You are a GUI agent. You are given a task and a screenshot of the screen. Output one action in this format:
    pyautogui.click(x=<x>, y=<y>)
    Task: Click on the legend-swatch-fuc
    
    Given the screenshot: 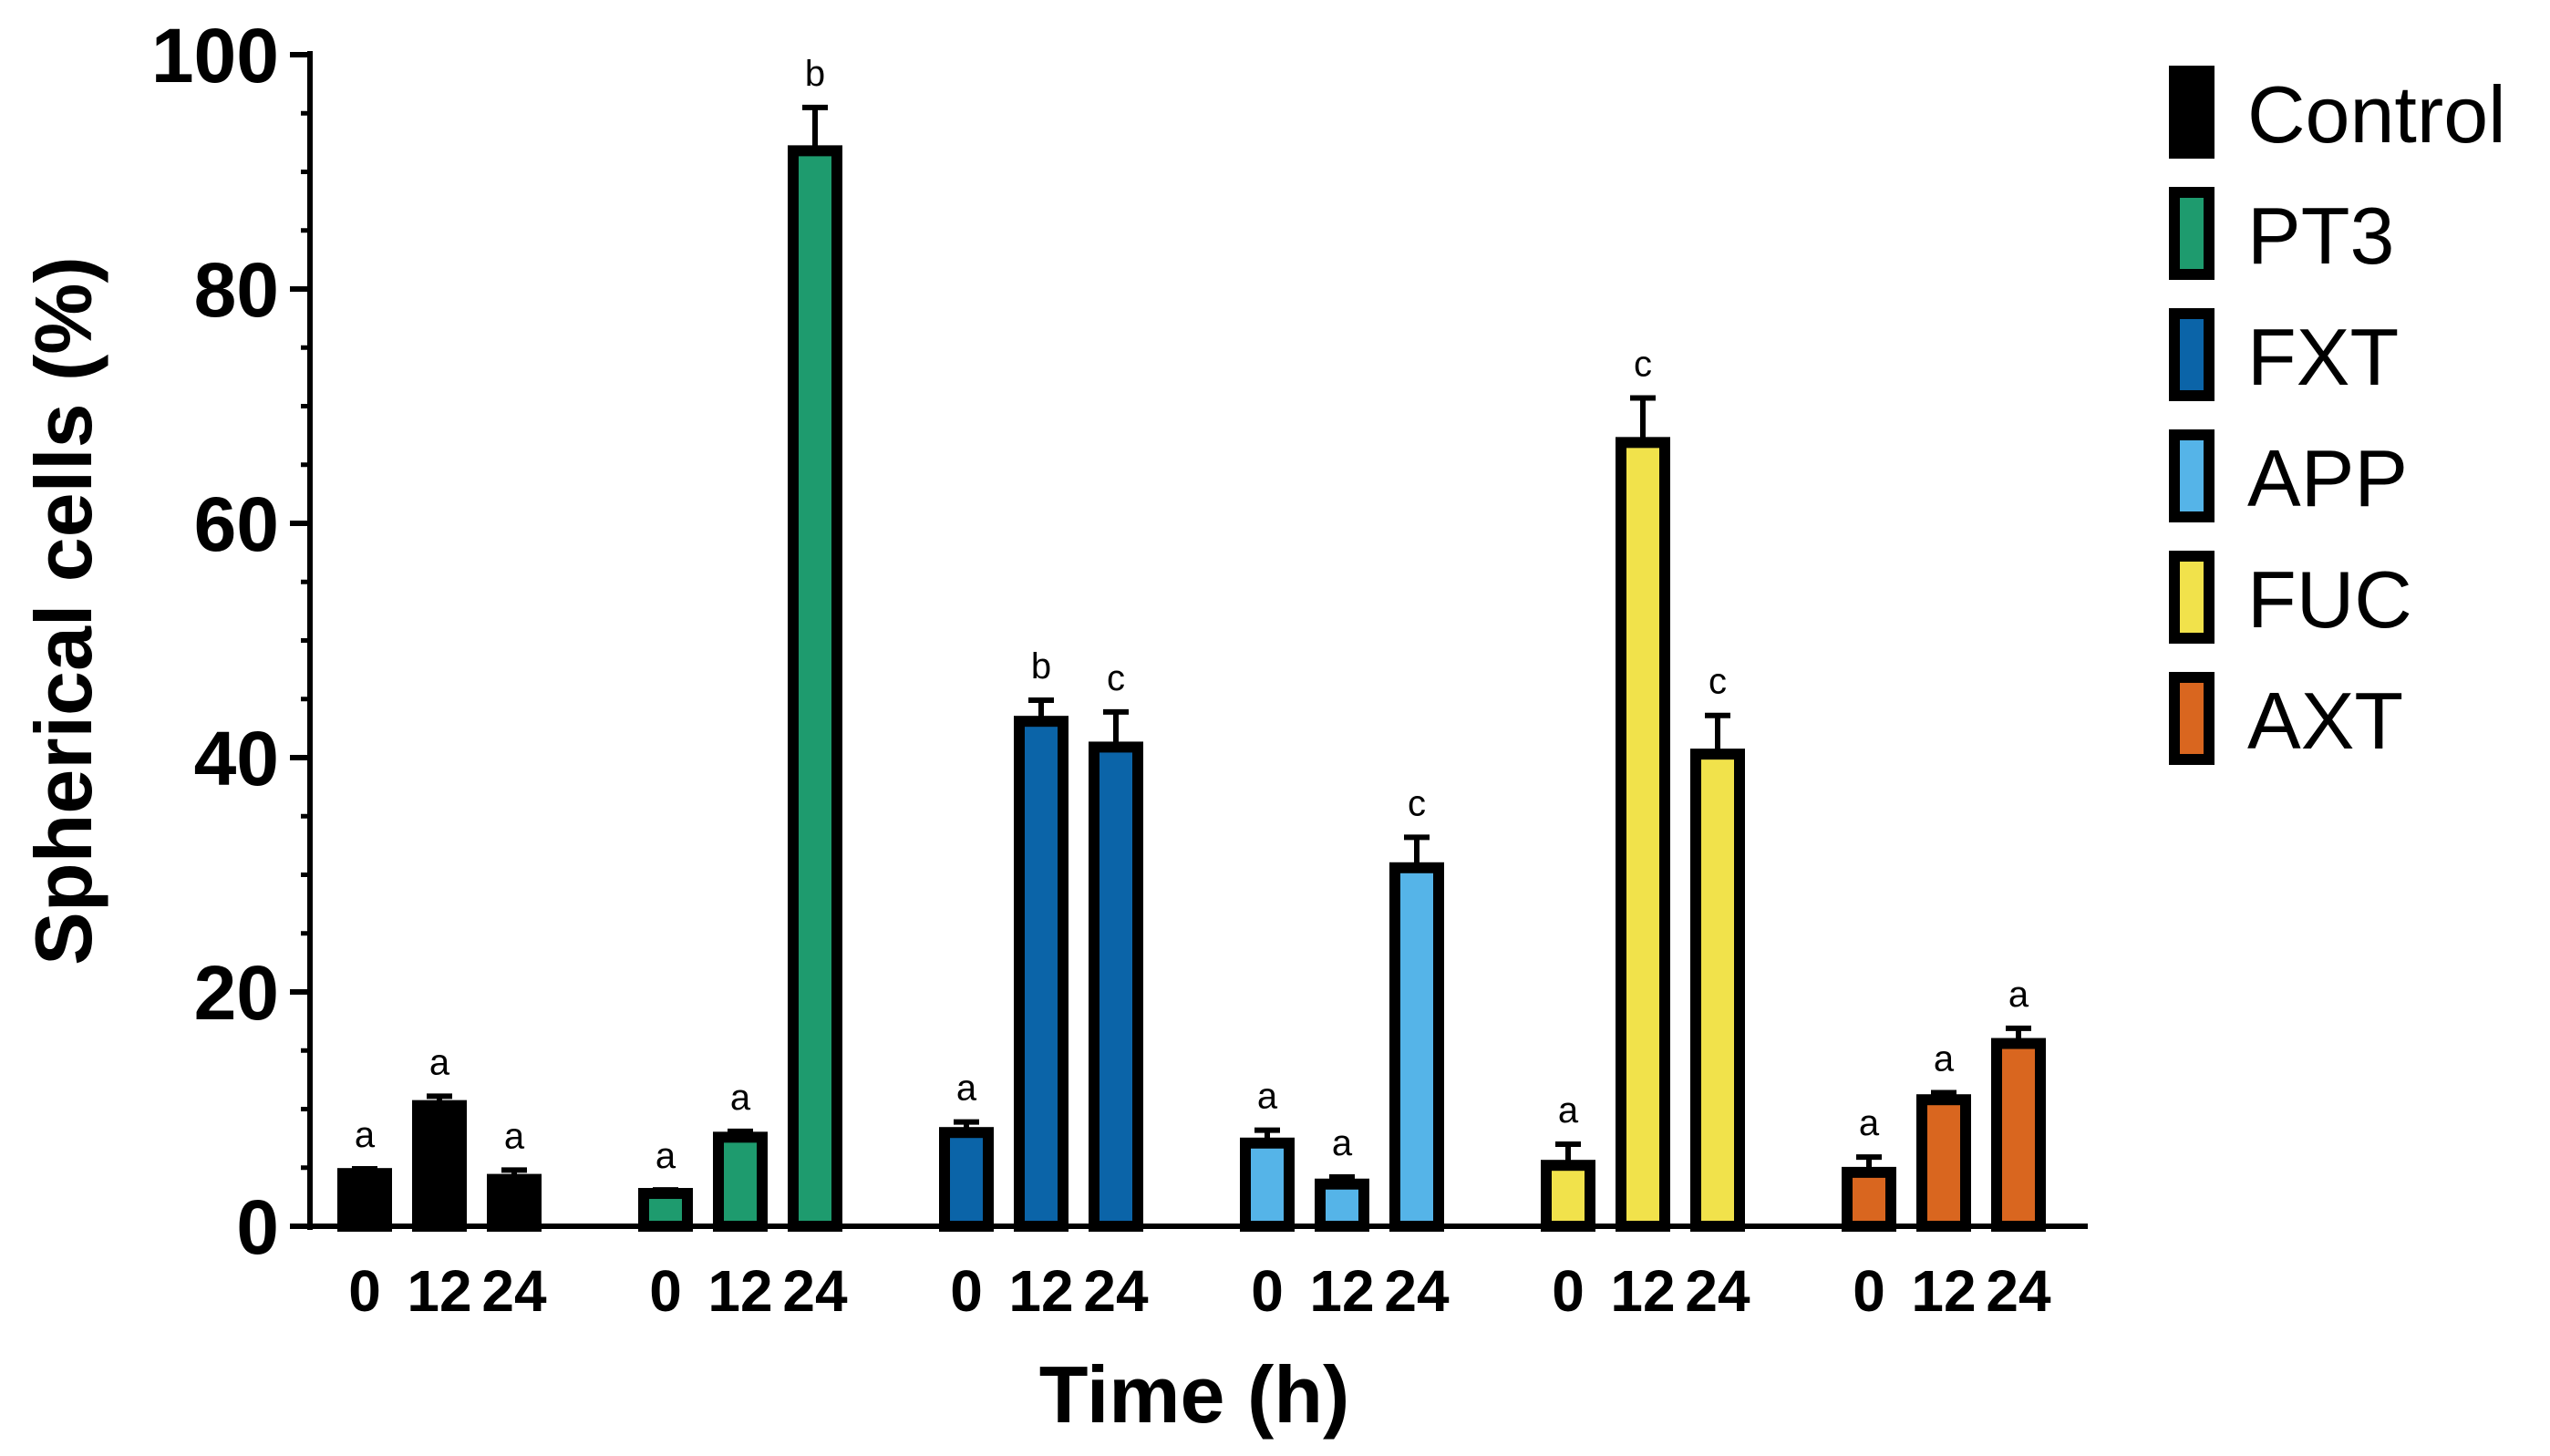 What is the action you would take?
    pyautogui.click(x=2191, y=597)
    